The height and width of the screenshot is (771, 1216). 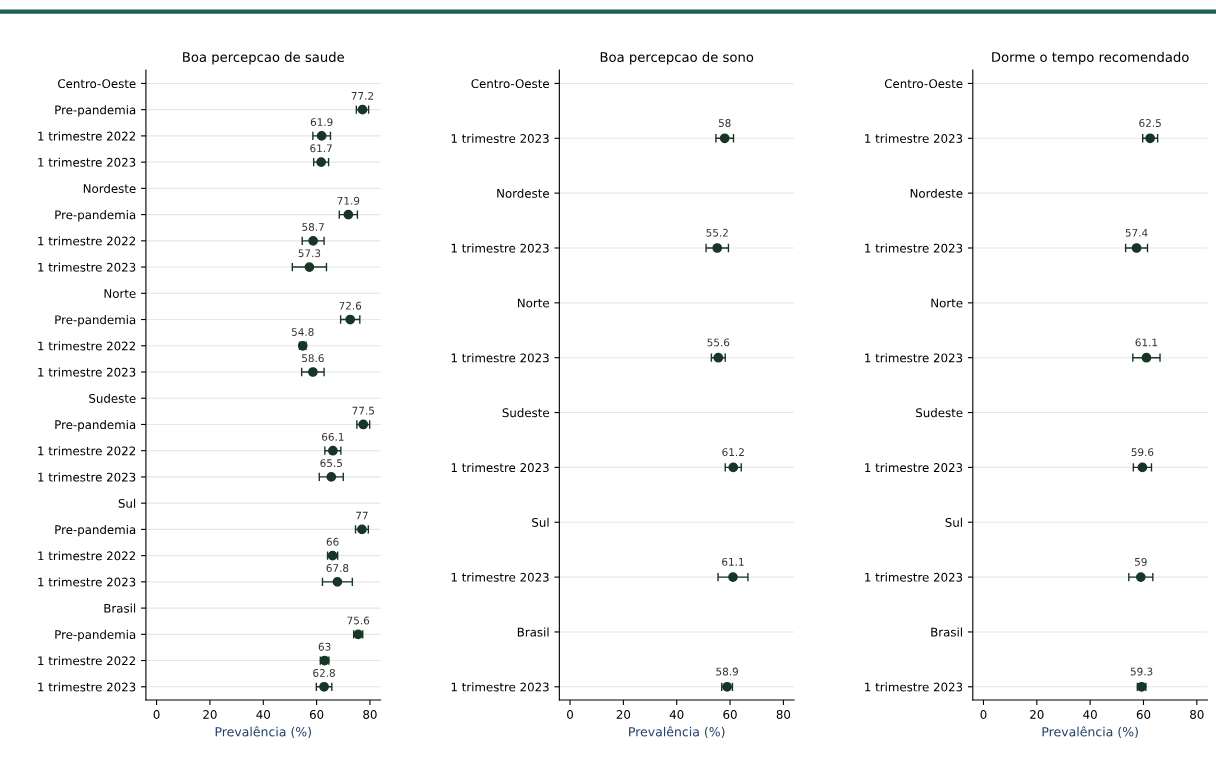 I want to click on data-label: 63, so click(x=324, y=646).